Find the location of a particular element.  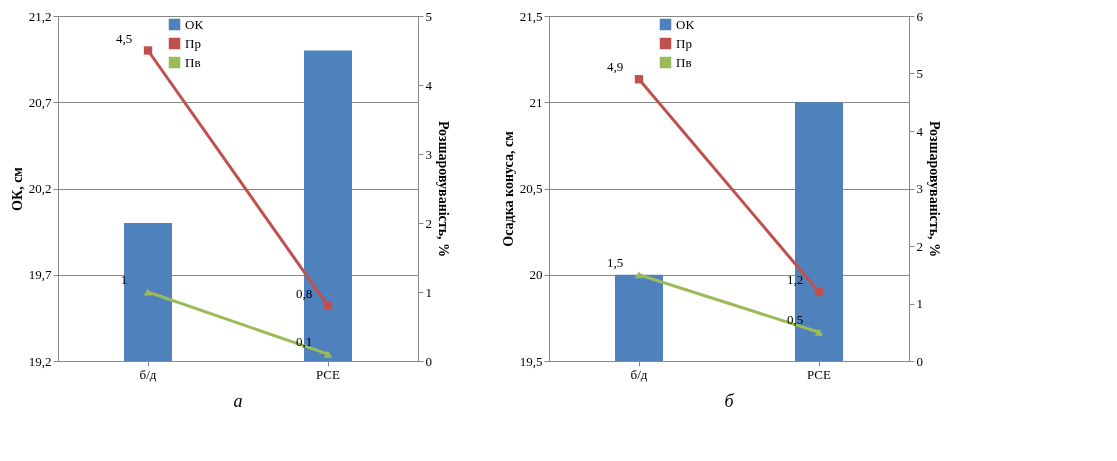

data-label: 1,5 is located at coordinates (615, 262).